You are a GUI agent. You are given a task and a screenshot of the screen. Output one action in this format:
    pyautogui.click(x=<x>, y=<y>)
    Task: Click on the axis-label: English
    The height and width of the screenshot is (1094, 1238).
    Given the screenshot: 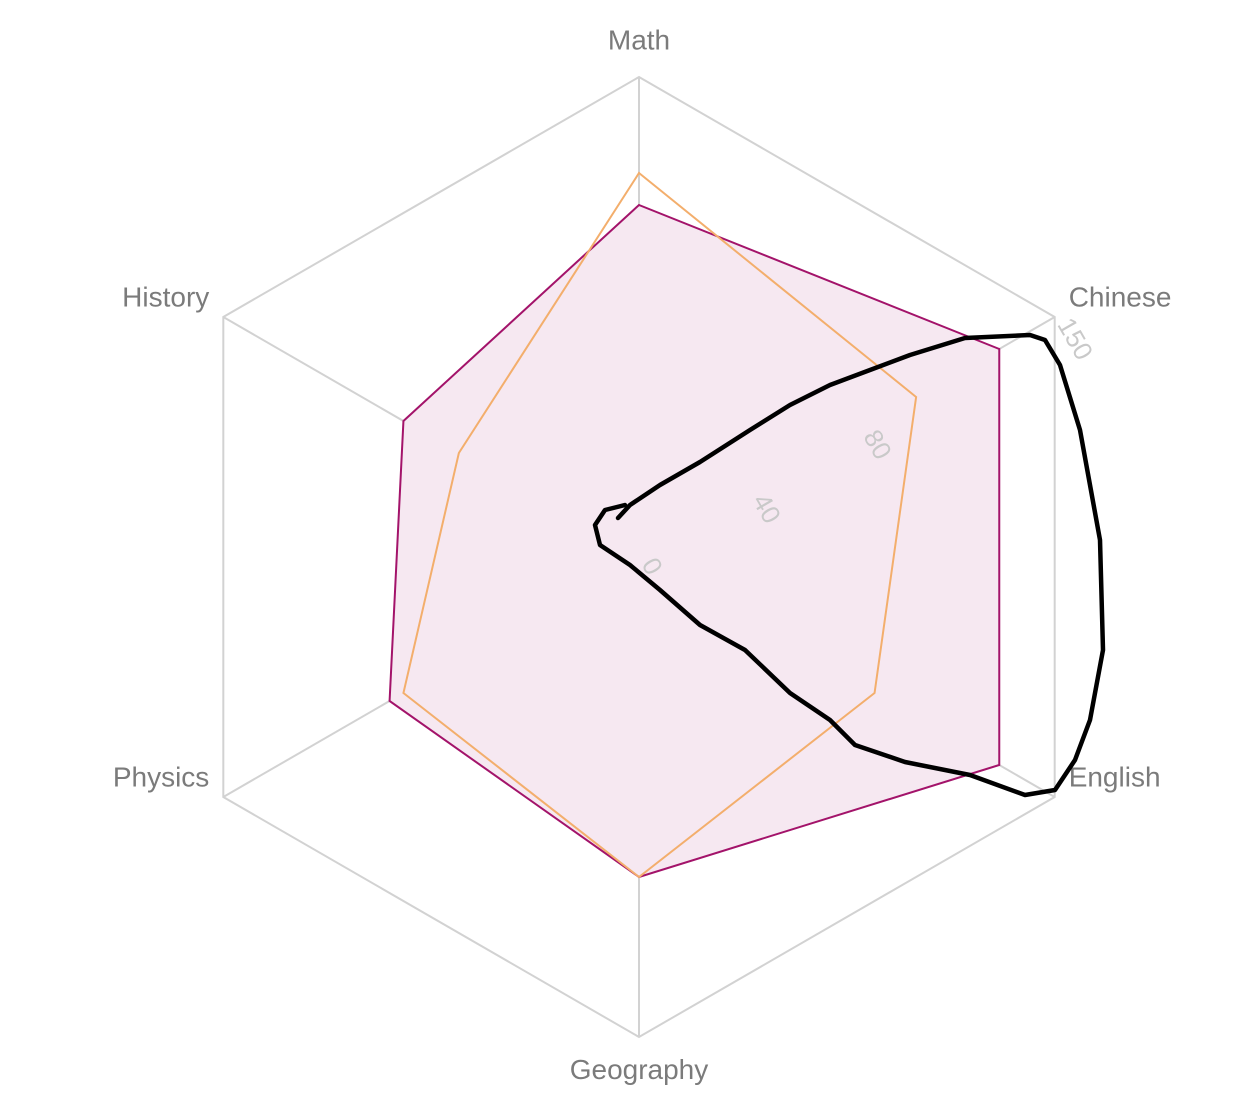 What is the action you would take?
    pyautogui.click(x=1115, y=776)
    